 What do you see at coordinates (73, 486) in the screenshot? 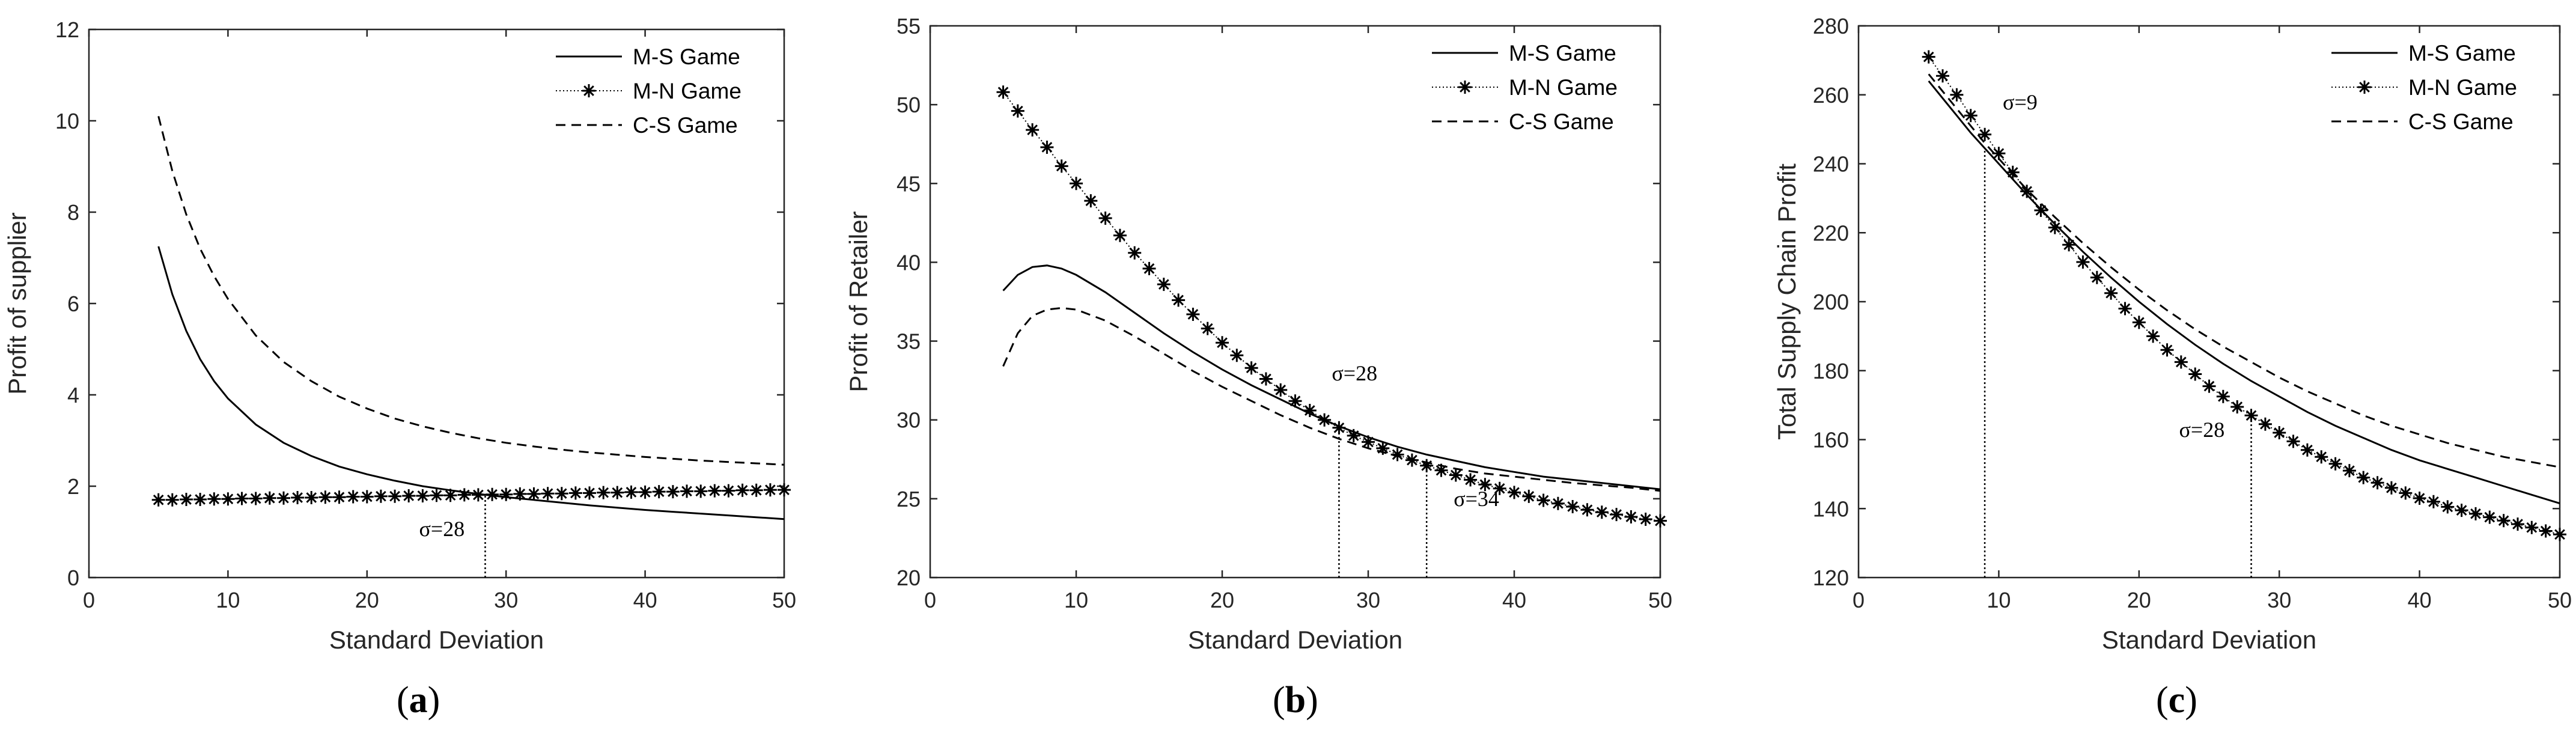
I see `y-tick-label: 2` at bounding box center [73, 486].